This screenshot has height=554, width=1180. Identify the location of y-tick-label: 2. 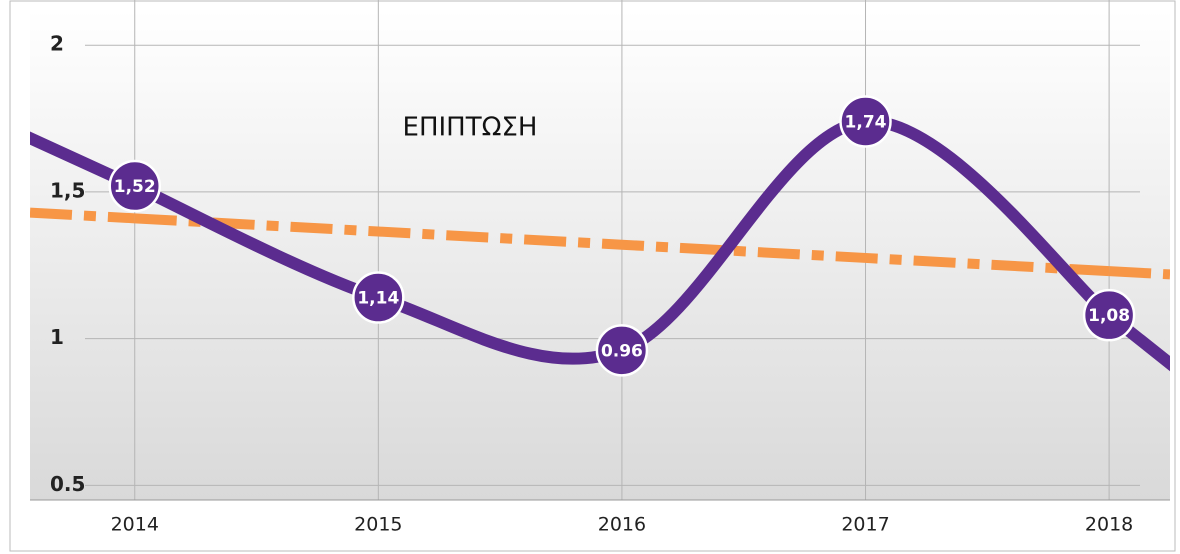
(57, 44).